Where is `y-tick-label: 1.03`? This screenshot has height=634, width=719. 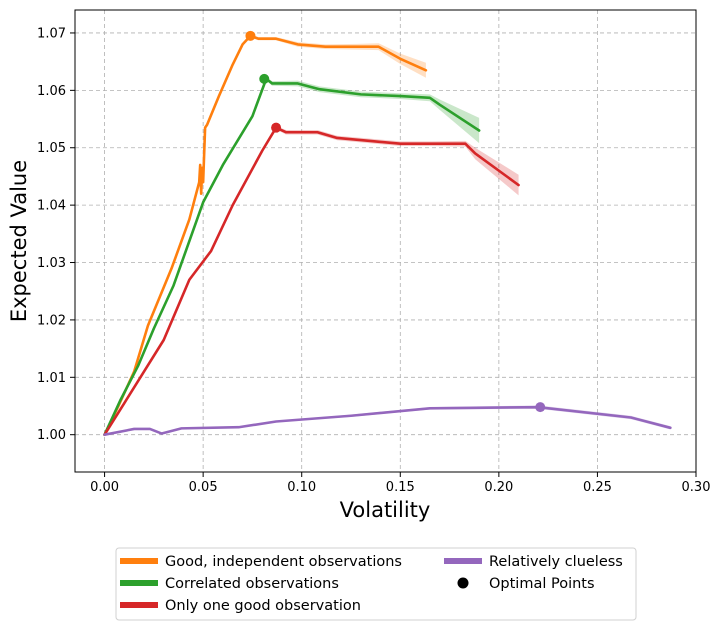
y-tick-label: 1.03 is located at coordinates (51, 263).